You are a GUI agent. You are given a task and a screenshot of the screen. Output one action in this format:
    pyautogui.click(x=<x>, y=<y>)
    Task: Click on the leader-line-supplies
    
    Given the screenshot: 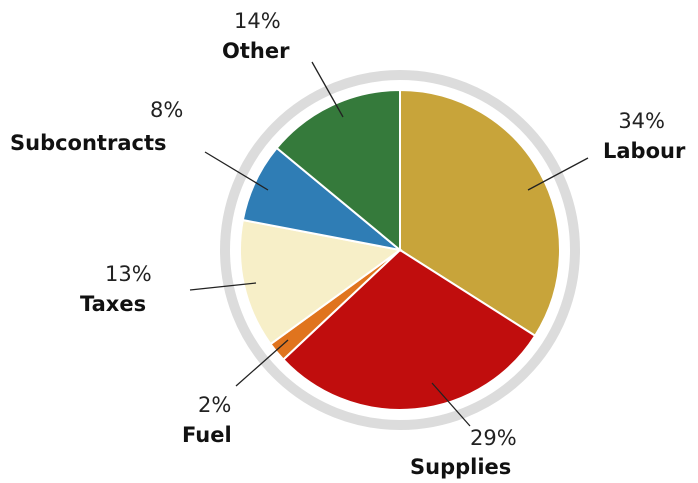 What is the action you would take?
    pyautogui.click(x=451, y=404)
    